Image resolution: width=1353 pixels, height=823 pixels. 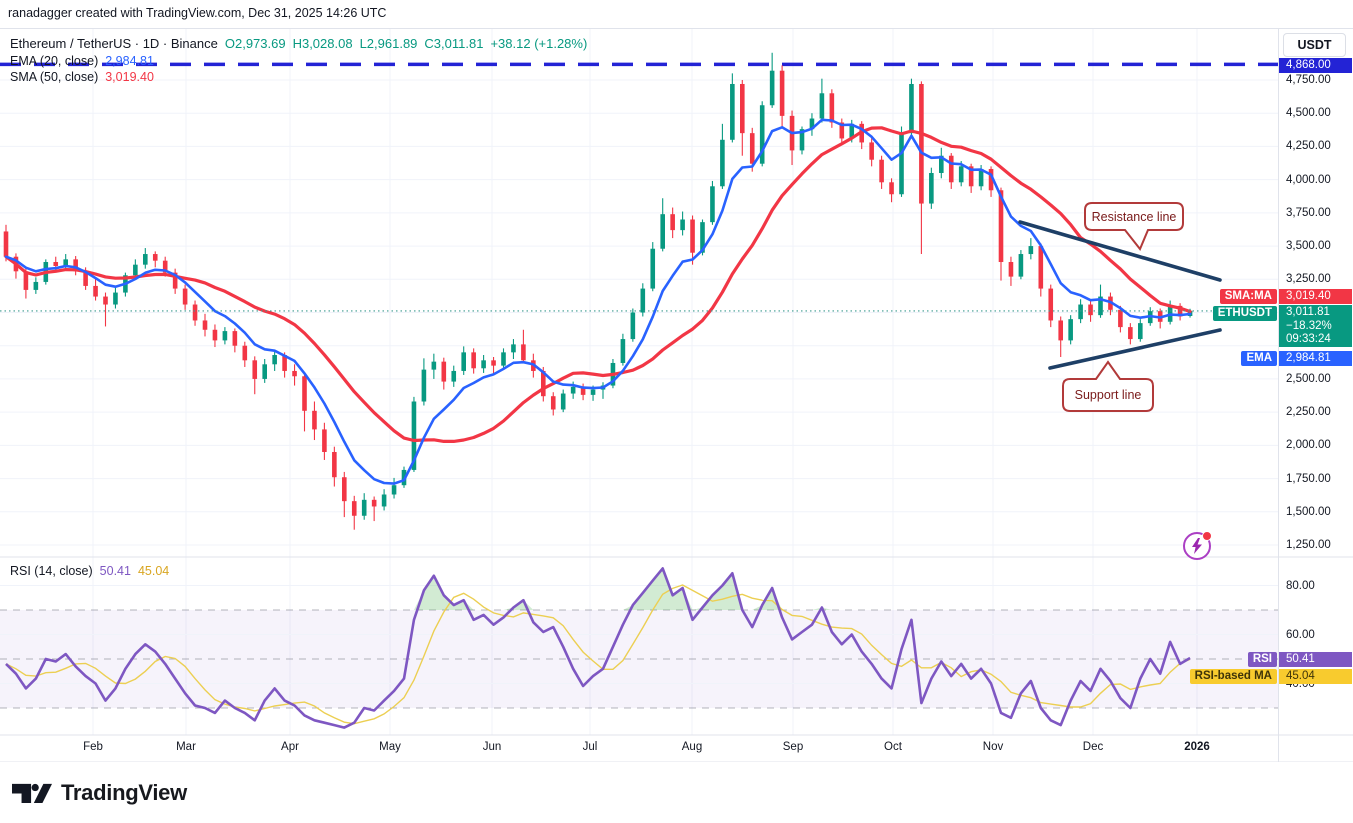 I want to click on ath-price-badge: 4,868.00, so click(x=1315, y=65).